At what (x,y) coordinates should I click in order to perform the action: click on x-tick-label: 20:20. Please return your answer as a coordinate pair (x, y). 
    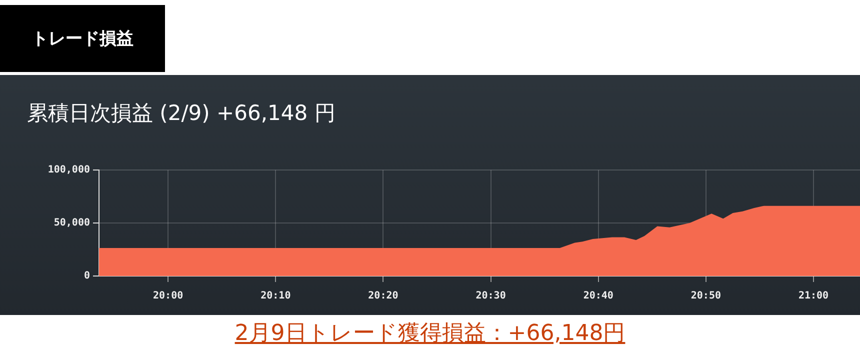
    Looking at the image, I should click on (383, 296).